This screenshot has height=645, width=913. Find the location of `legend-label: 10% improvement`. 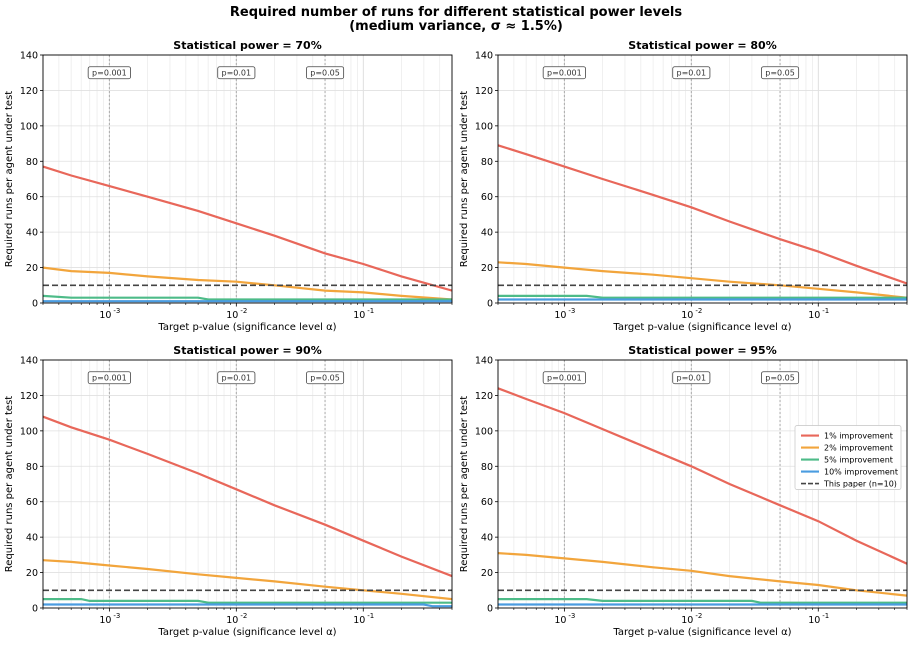

legend-label: 10% improvement is located at coordinates (861, 472).